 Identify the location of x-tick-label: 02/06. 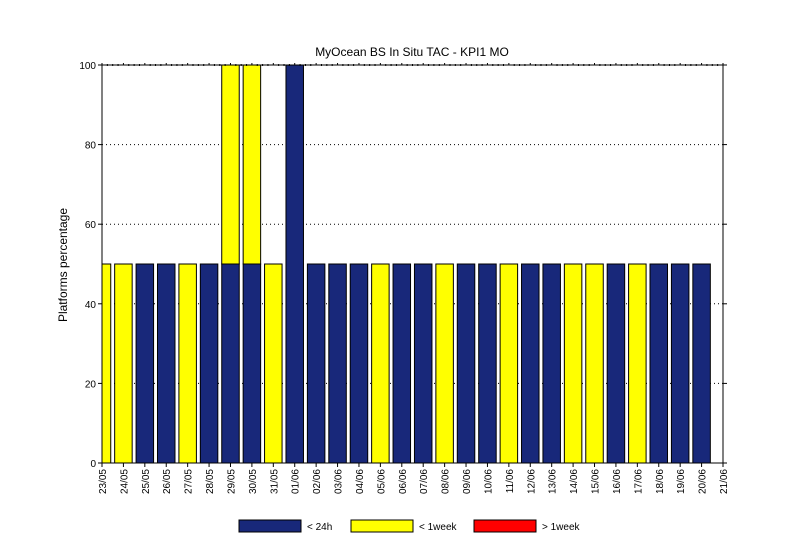
(317, 481).